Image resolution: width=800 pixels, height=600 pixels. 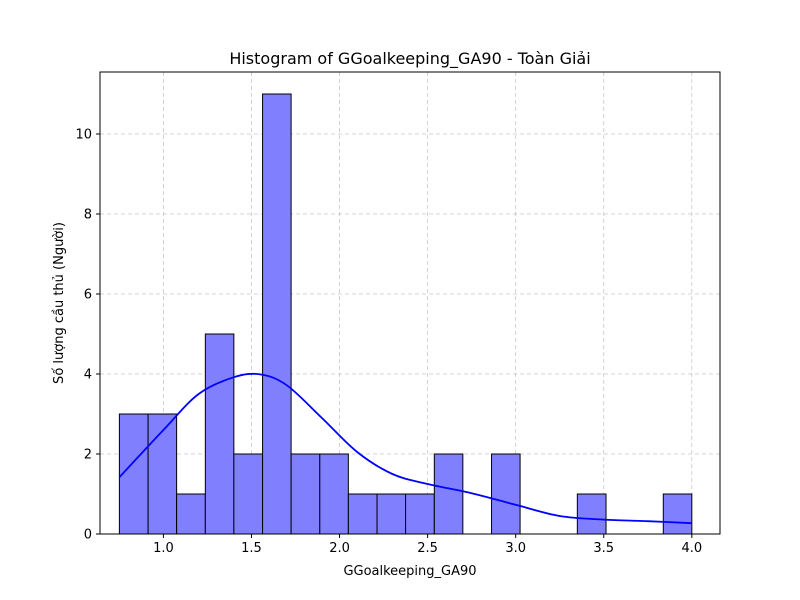 I want to click on y-axis: 0 2 4 6 8 10, so click(x=87, y=335).